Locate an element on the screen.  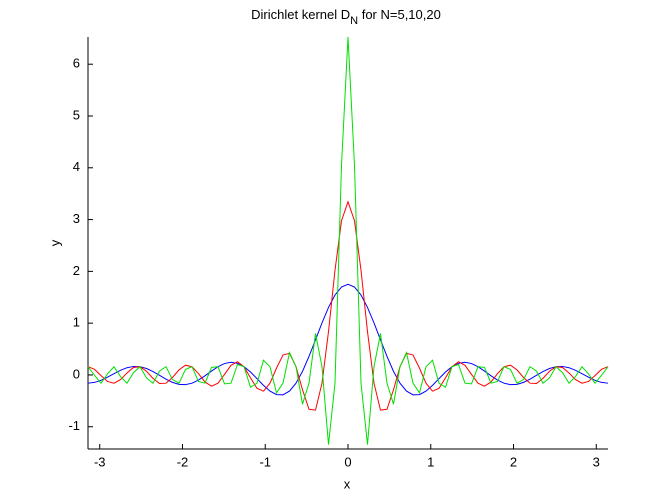
y-axis-label: y is located at coordinates (54, 242).